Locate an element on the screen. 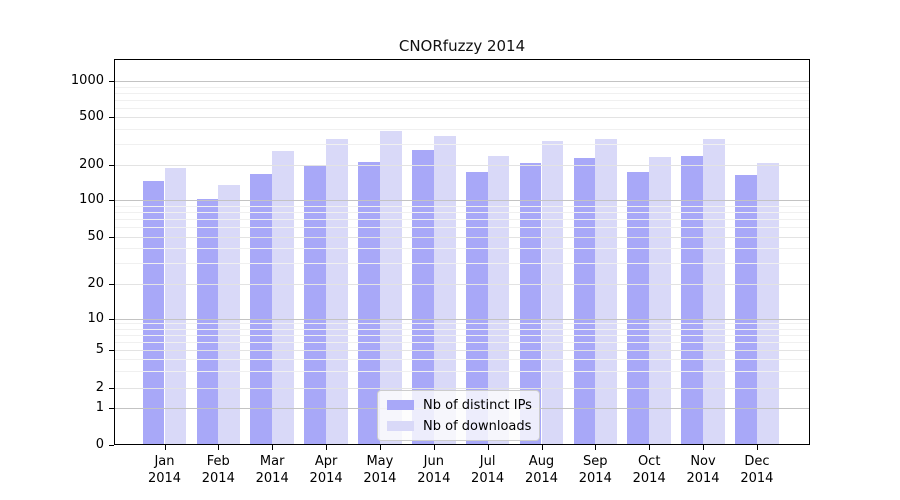 This screenshot has height=500, width=900. y-tick-label-2: 2 is located at coordinates (99, 387).